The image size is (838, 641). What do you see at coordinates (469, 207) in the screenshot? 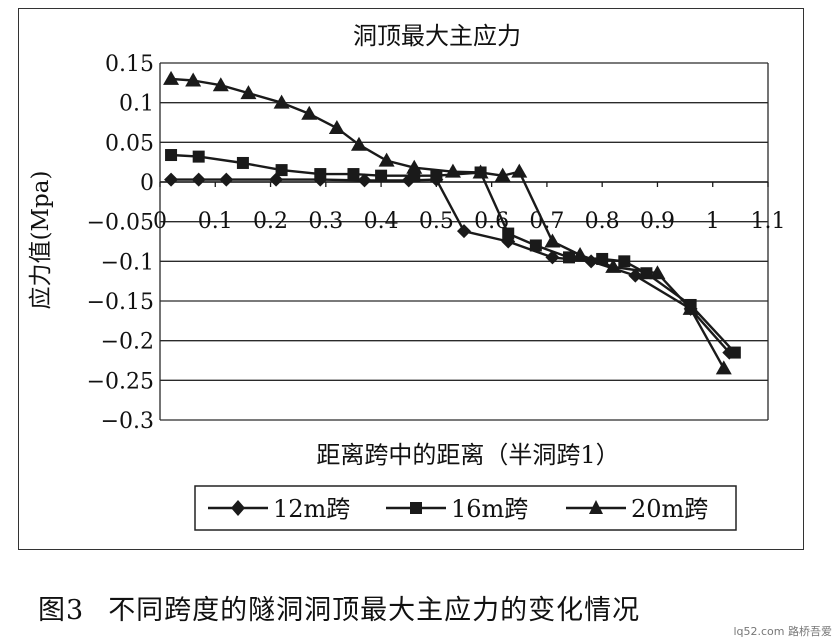
I see `x-axis: 0 0.1 0.2 0.3 0.4 0.5 0.6 0.7 0.8 0.9 1 1.1` at bounding box center [469, 207].